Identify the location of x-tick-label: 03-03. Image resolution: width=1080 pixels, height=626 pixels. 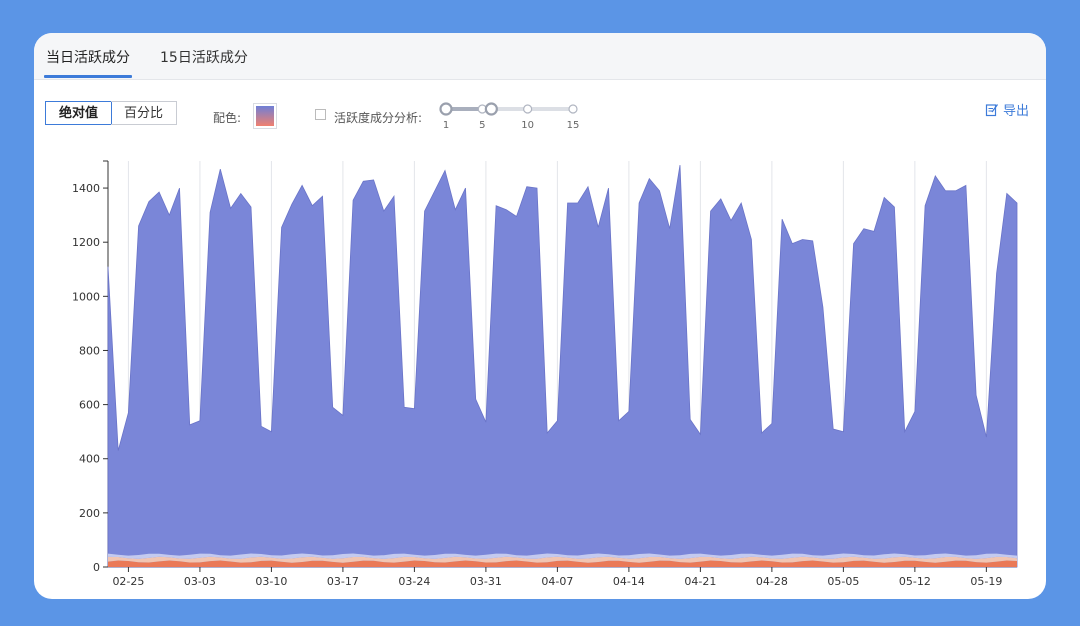
(200, 581).